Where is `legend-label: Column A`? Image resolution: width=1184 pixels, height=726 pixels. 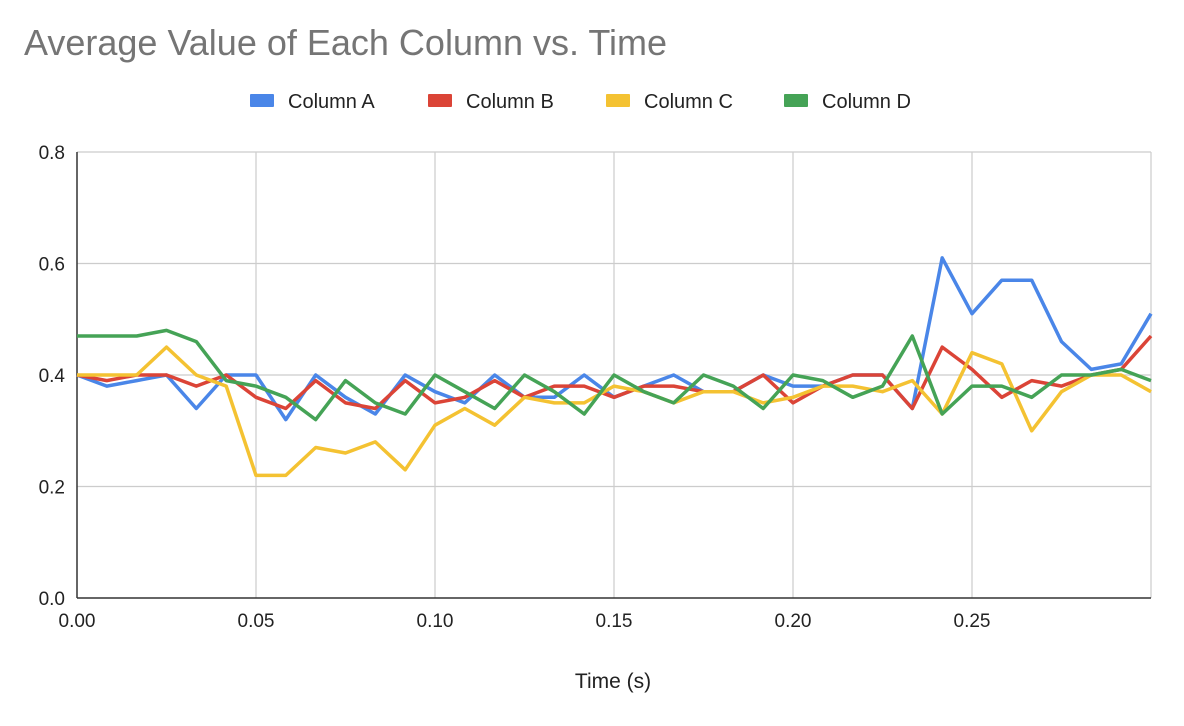 legend-label: Column A is located at coordinates (331, 102).